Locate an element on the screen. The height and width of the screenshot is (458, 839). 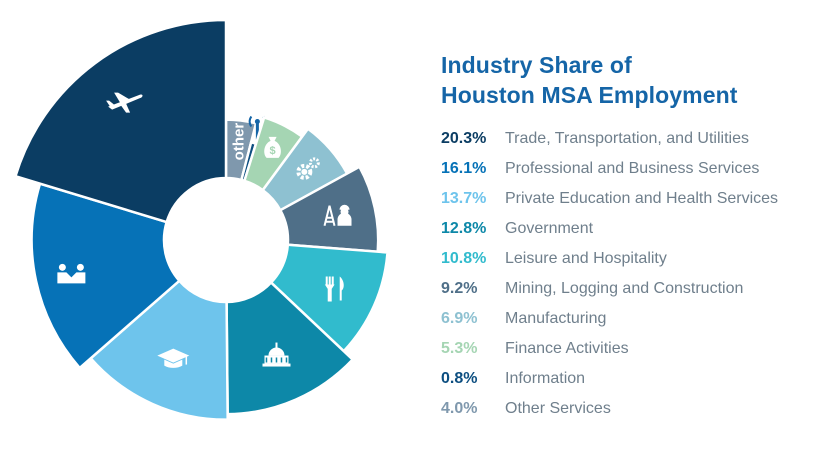
chart-title-line-1: Industry Share of is located at coordinates (536, 65).